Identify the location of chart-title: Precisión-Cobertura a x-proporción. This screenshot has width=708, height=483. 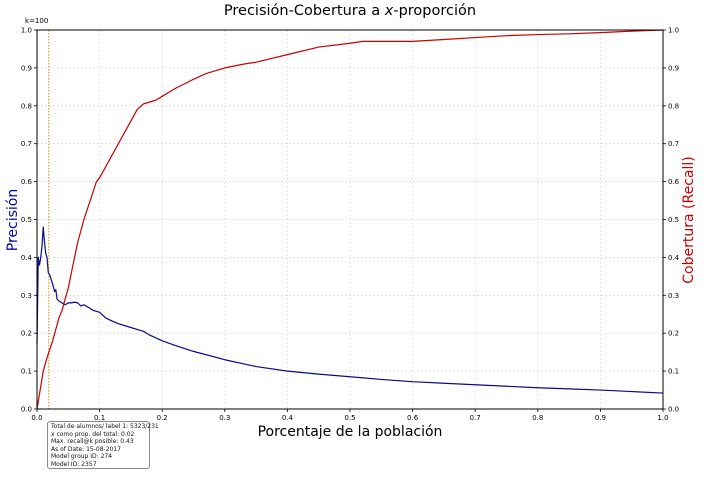
(350, 11).